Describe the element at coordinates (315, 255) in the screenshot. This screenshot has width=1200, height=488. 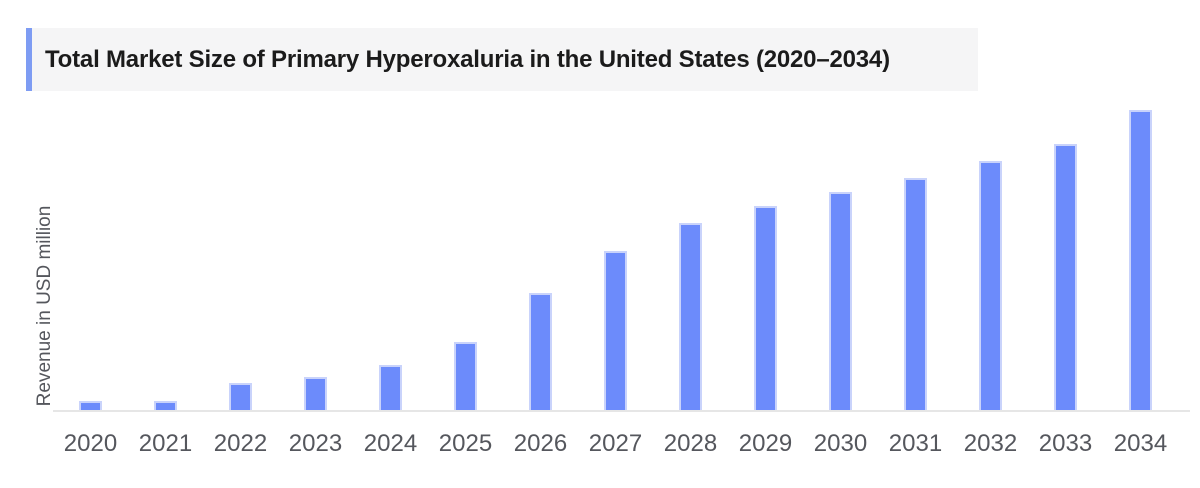
I see `bar-slot-2023` at that location.